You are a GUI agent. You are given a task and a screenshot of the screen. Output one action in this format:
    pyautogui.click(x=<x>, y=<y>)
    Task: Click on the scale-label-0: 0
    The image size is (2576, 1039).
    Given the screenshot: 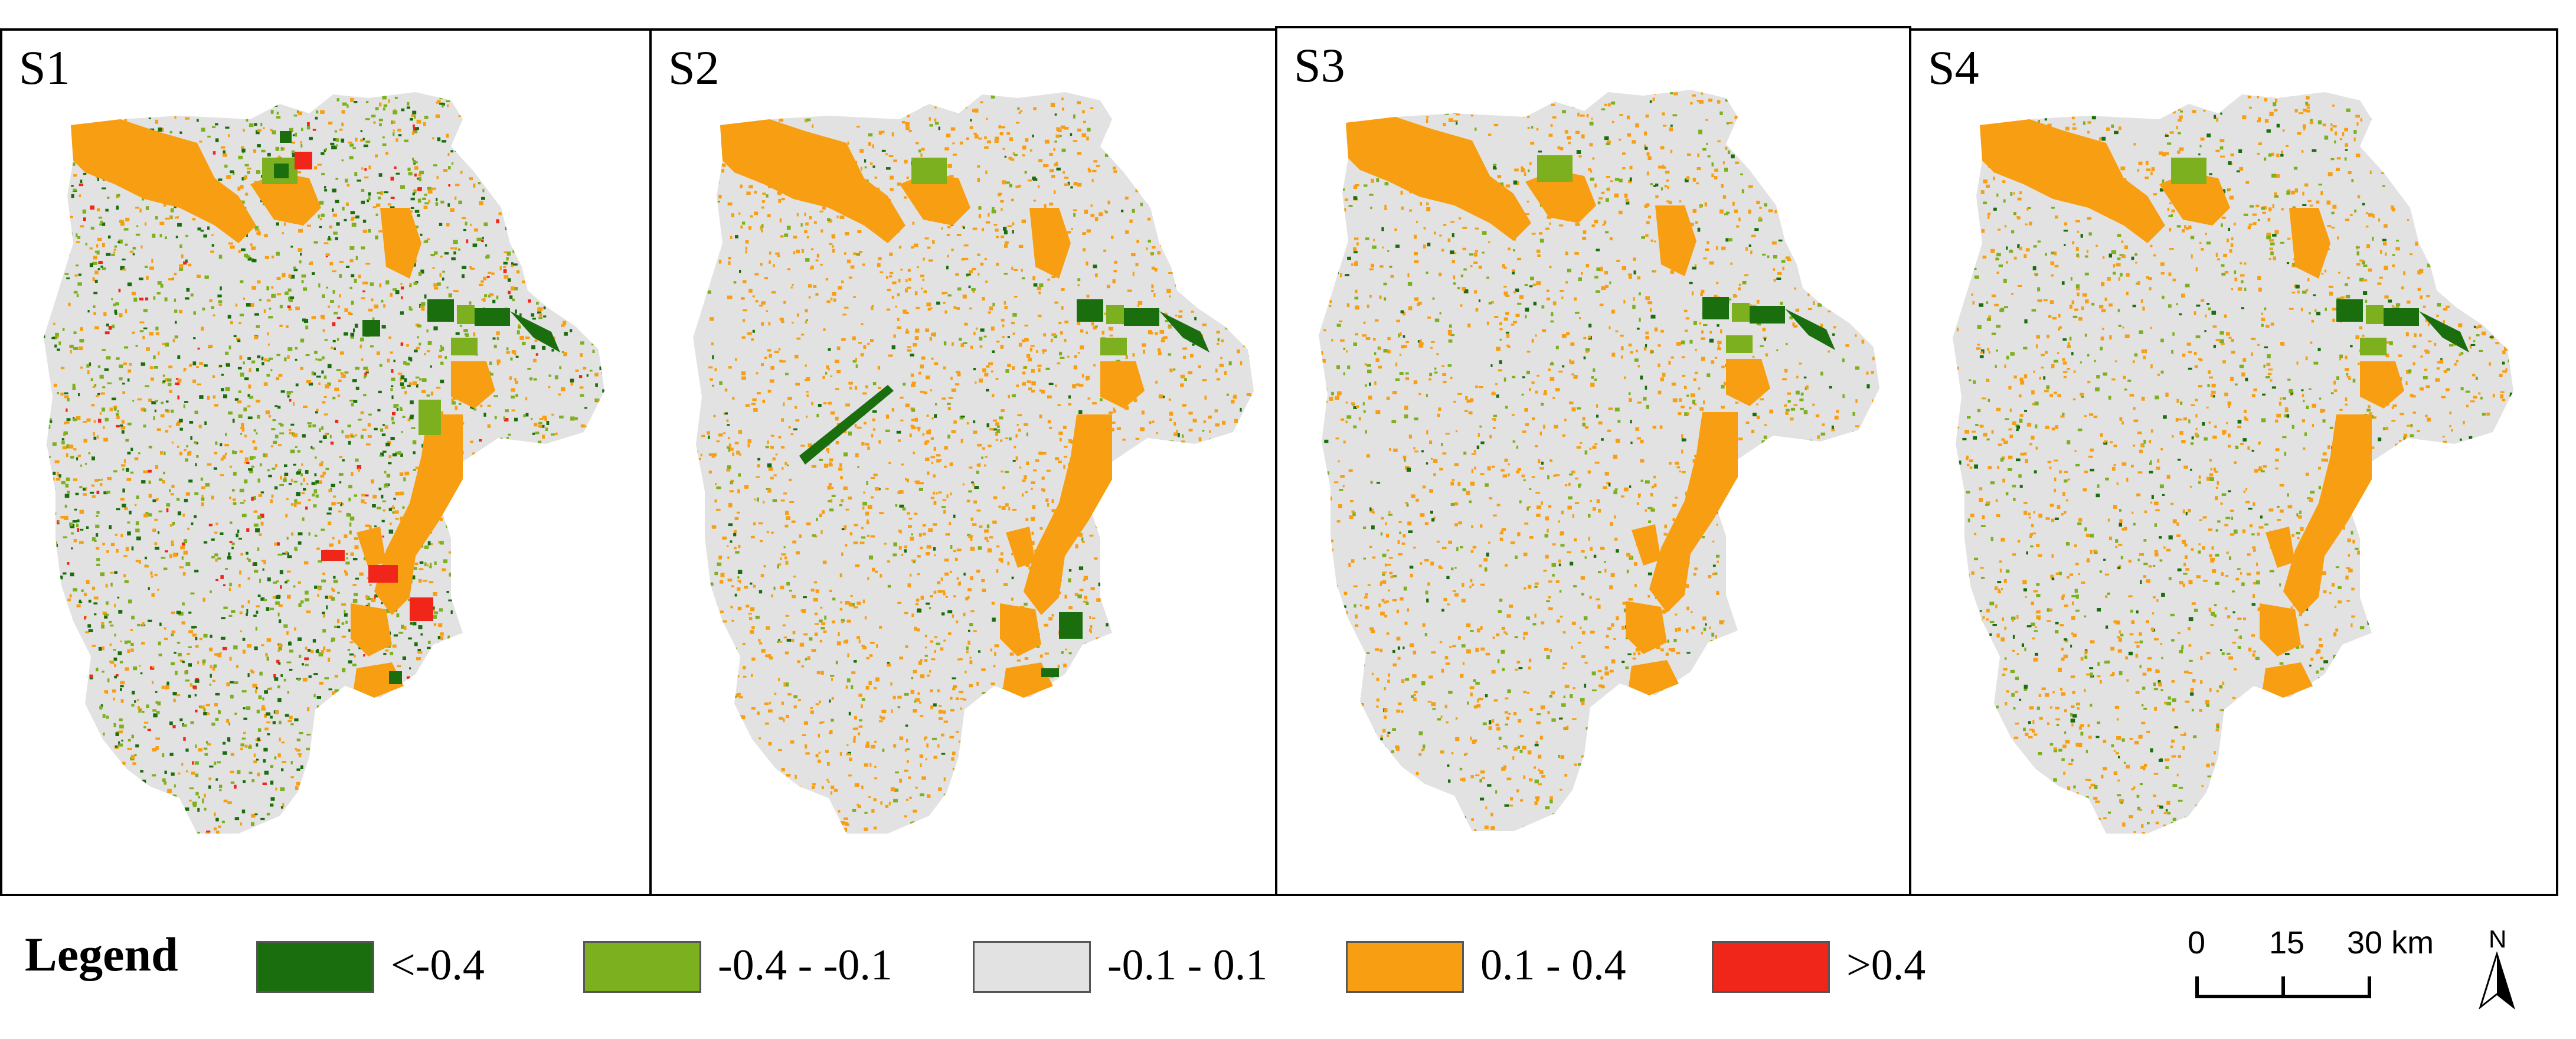 What is the action you would take?
    pyautogui.click(x=2197, y=942)
    